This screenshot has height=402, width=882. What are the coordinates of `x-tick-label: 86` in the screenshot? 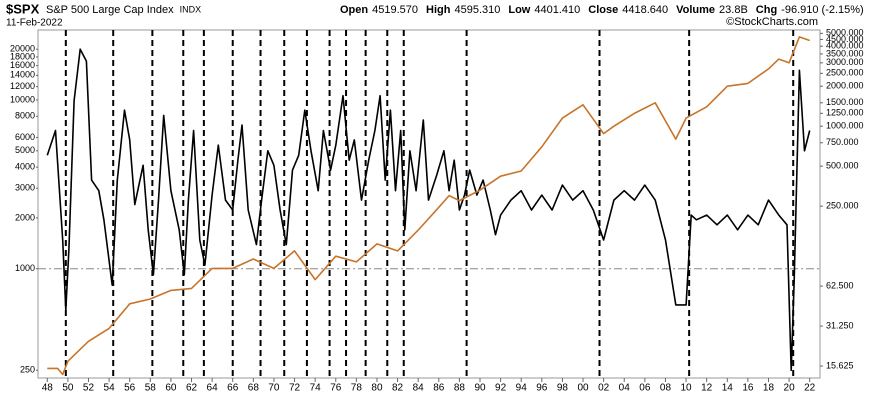 It's located at (439, 388).